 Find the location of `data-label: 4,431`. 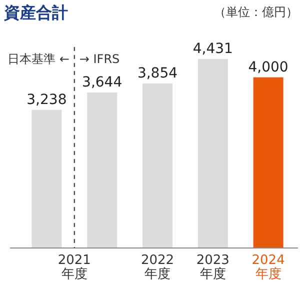

data-label: 4,431 is located at coordinates (212, 48).